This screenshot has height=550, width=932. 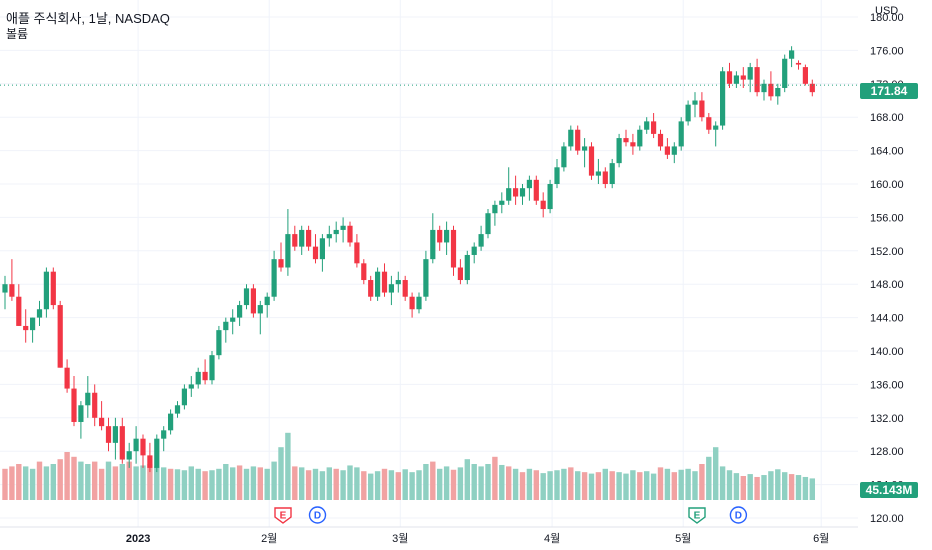 What do you see at coordinates (887, 352) in the screenshot?
I see `y-tick-label: 140.00` at bounding box center [887, 352].